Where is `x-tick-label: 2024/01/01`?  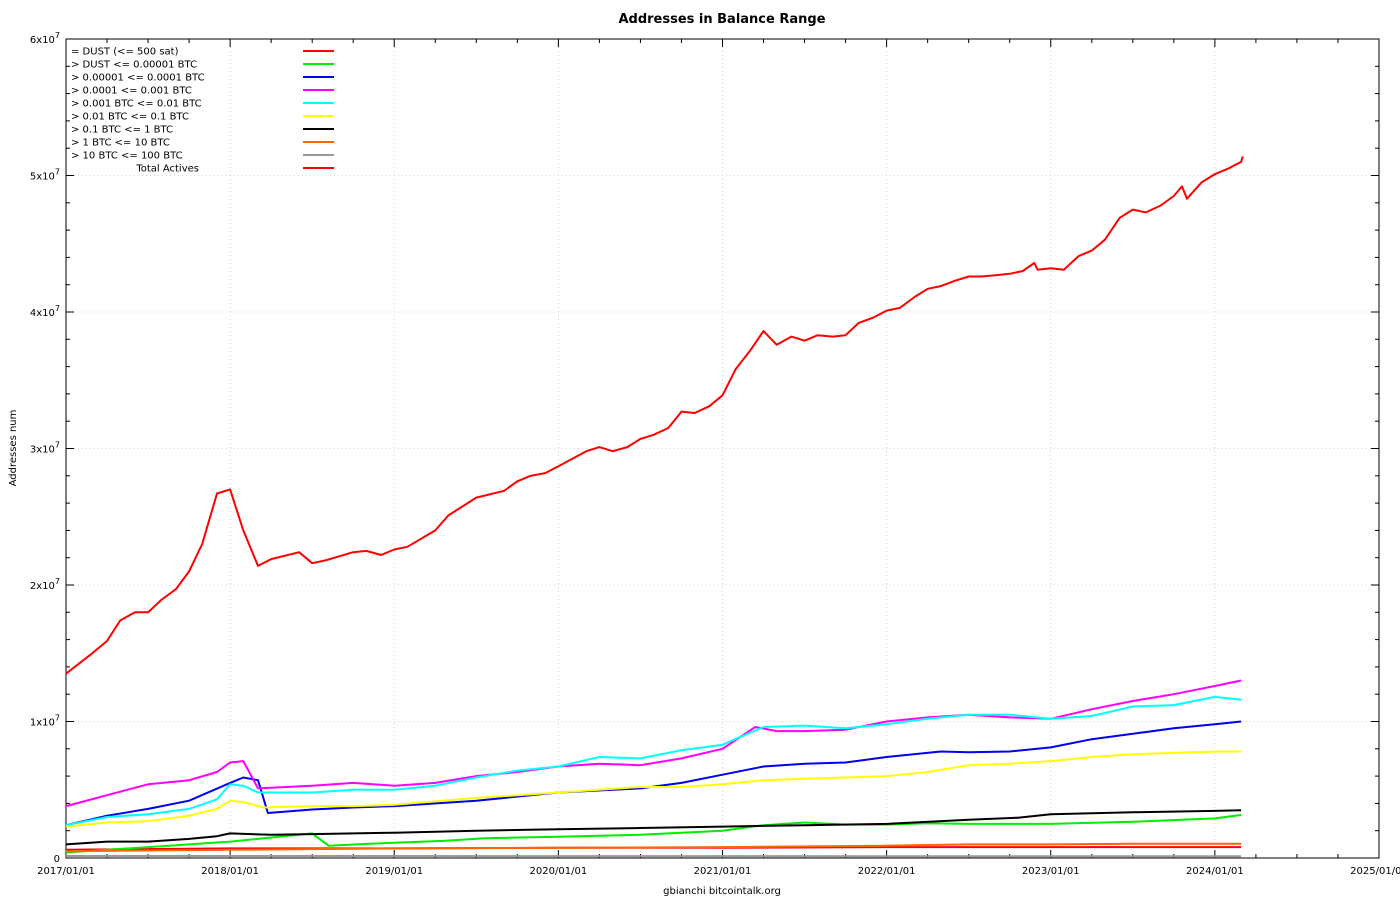 x-tick-label: 2024/01/01 is located at coordinates (1215, 871).